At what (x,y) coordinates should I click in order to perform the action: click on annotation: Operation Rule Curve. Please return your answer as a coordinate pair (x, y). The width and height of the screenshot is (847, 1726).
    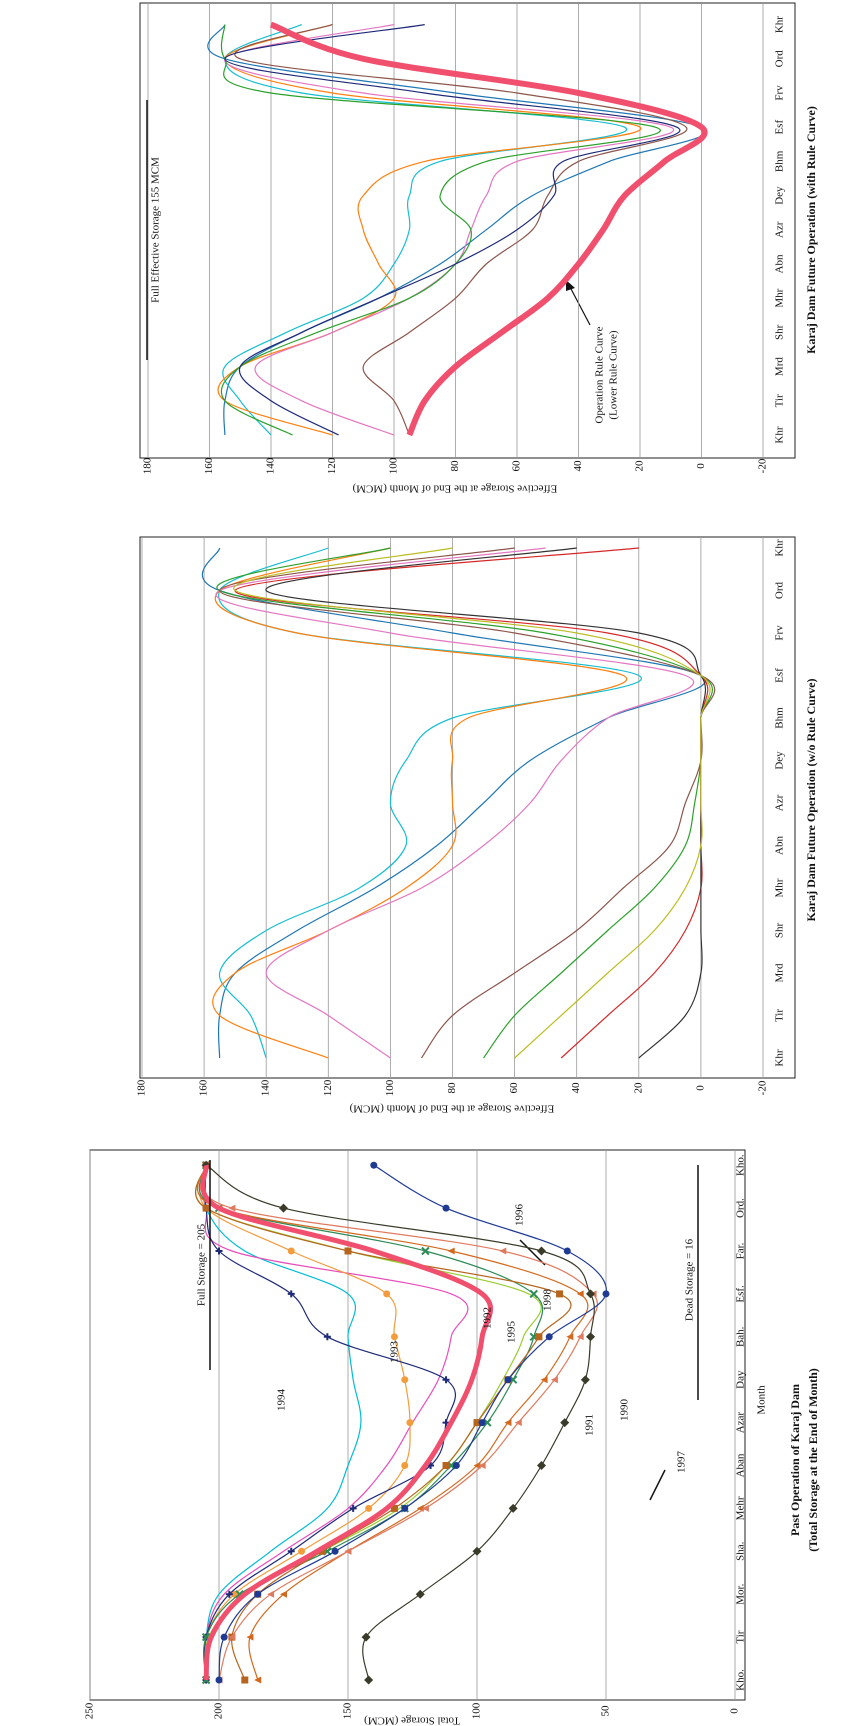
    Looking at the image, I should click on (600, 374).